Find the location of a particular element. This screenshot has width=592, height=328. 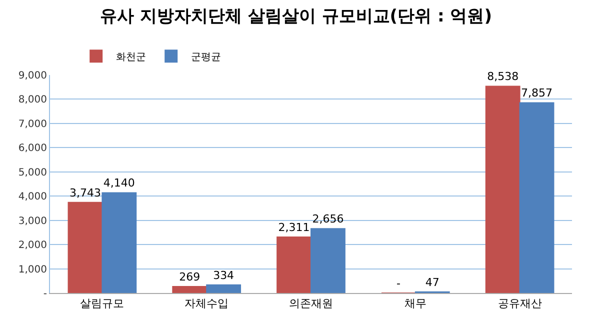

y-tick-label: - is located at coordinates (45, 294).